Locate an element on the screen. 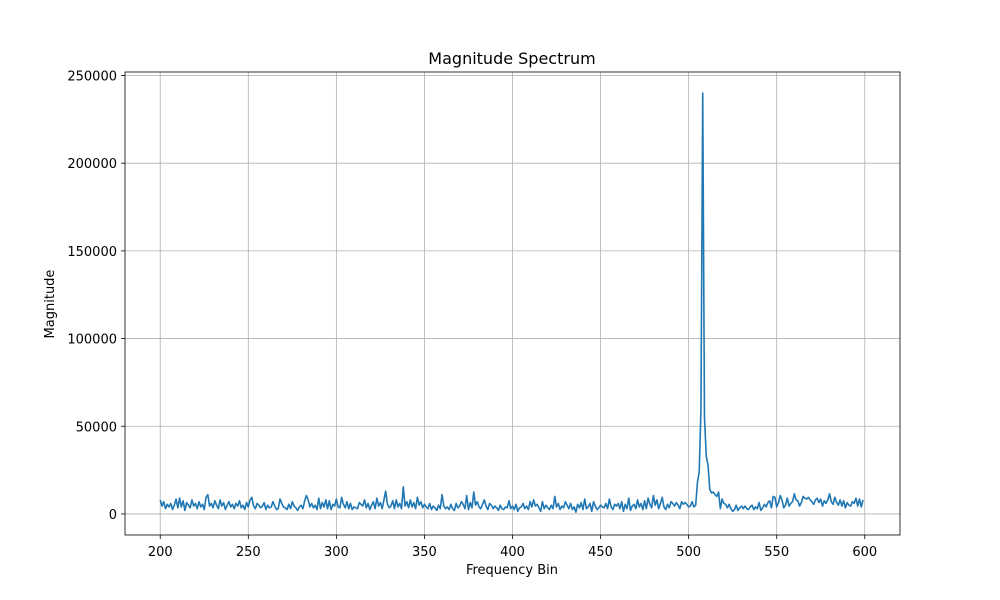 The width and height of the screenshot is (1000, 600). y-tick-label: 50000 is located at coordinates (96, 427).